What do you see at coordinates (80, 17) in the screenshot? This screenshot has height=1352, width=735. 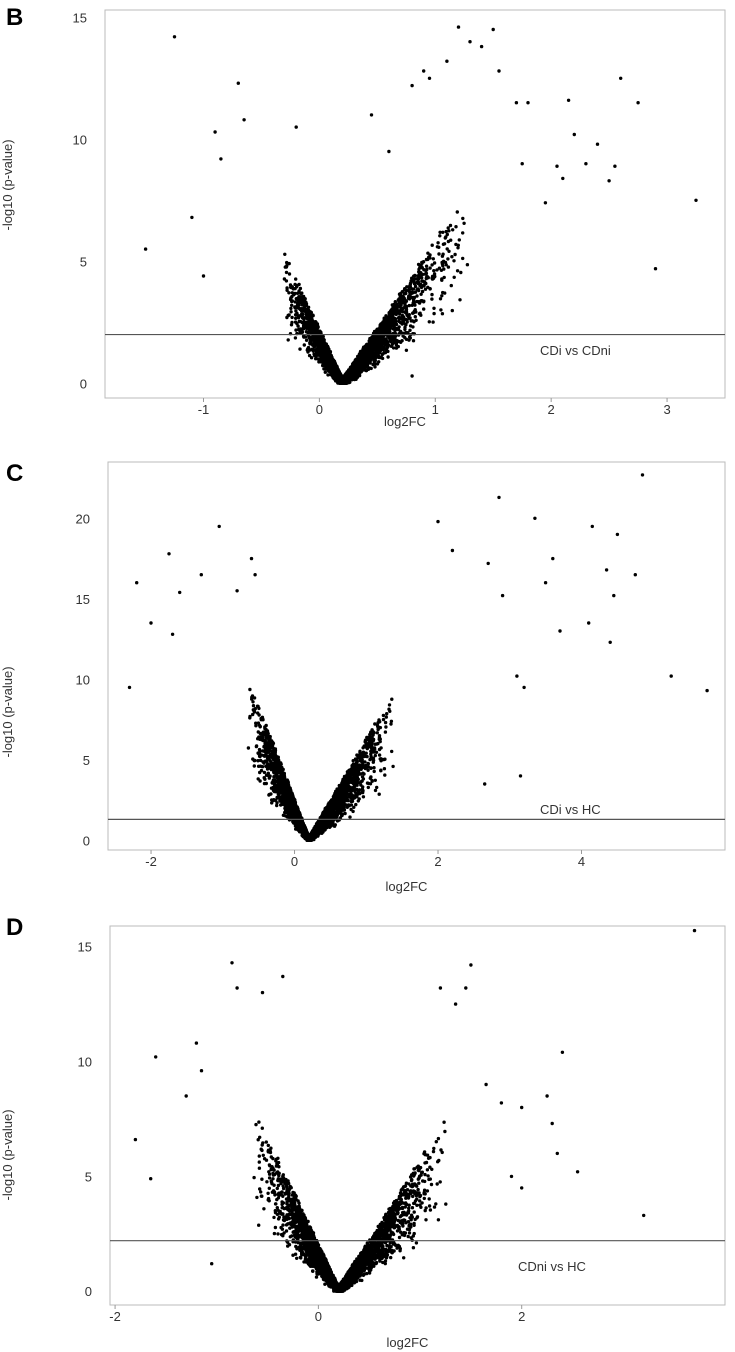 I see `y-tick-label: 15` at bounding box center [80, 17].